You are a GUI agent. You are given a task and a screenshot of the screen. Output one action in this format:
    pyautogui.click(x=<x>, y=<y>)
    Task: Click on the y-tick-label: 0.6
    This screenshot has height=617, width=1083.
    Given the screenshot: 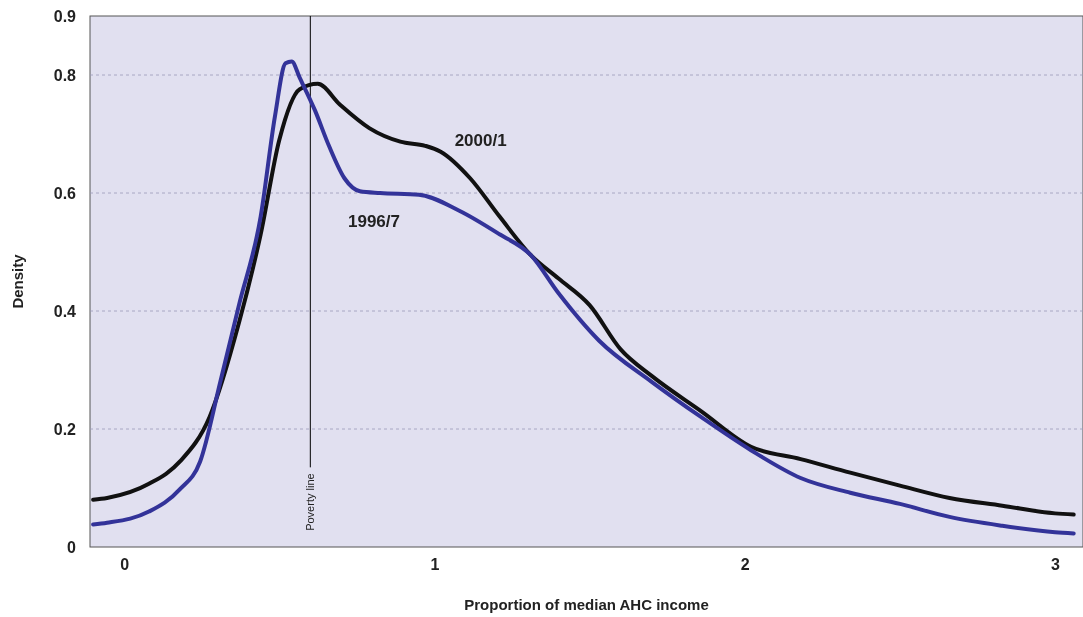 What is the action you would take?
    pyautogui.click(x=65, y=193)
    